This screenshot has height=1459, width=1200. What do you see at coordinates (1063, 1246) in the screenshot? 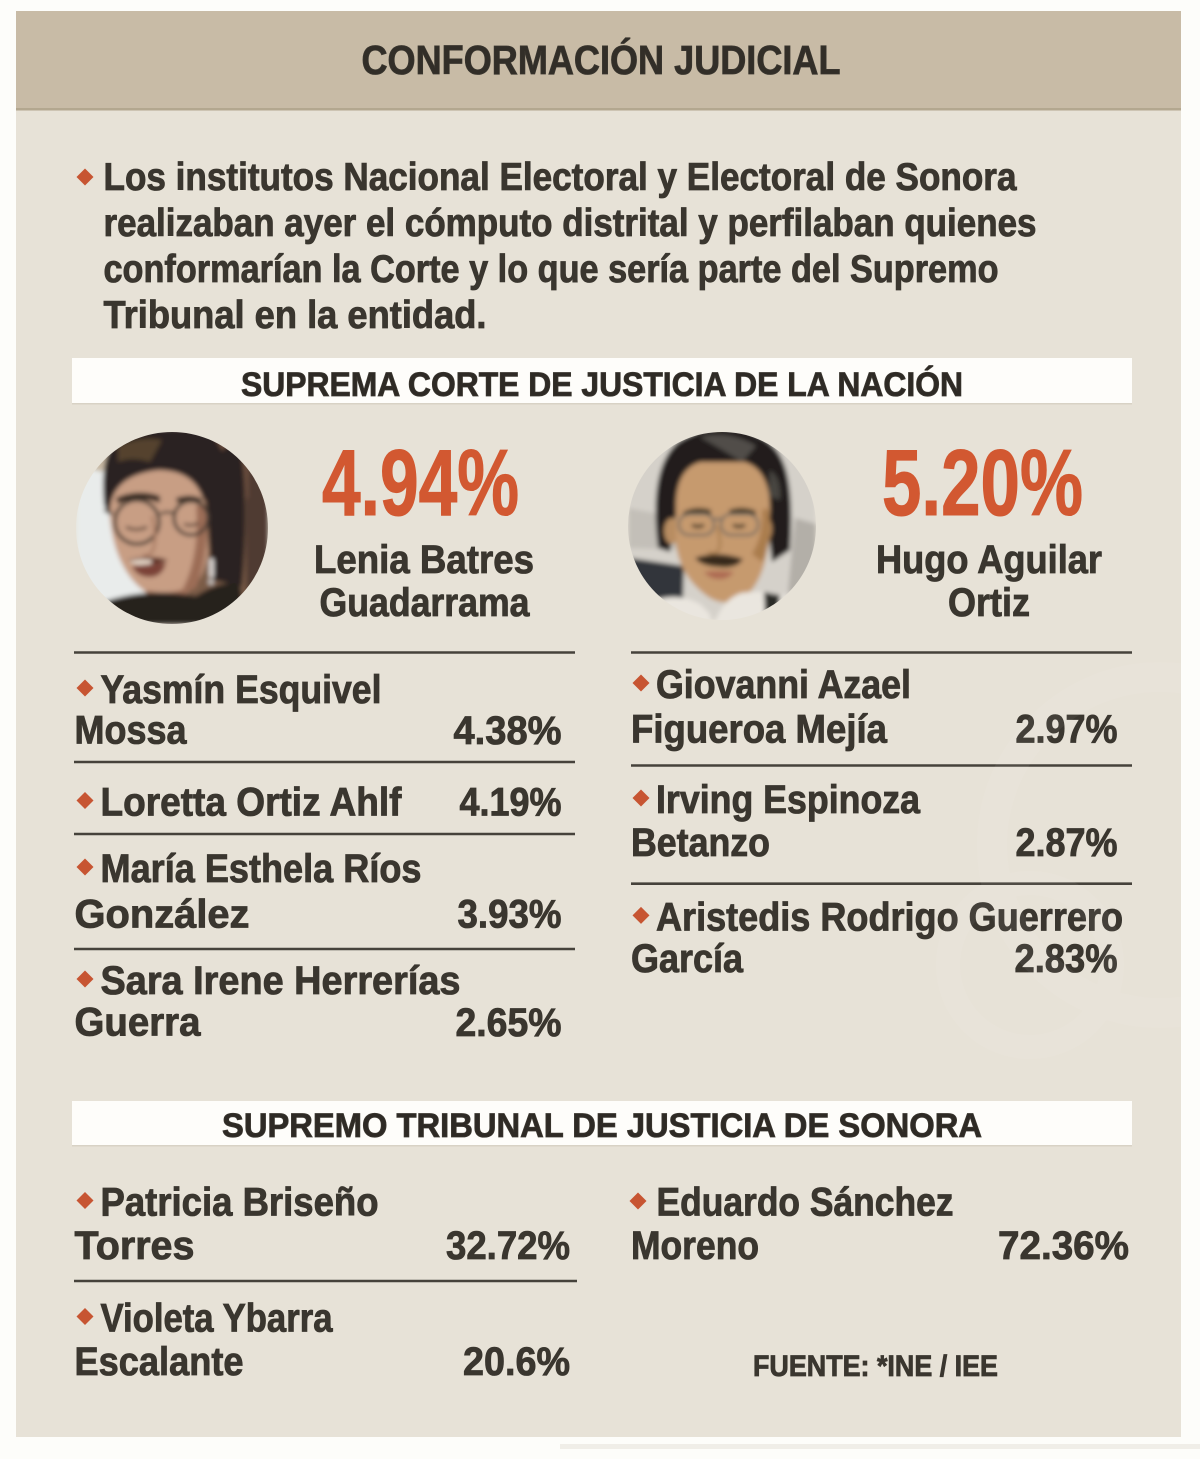
I see `svg-text: 72.36%` at bounding box center [1063, 1246].